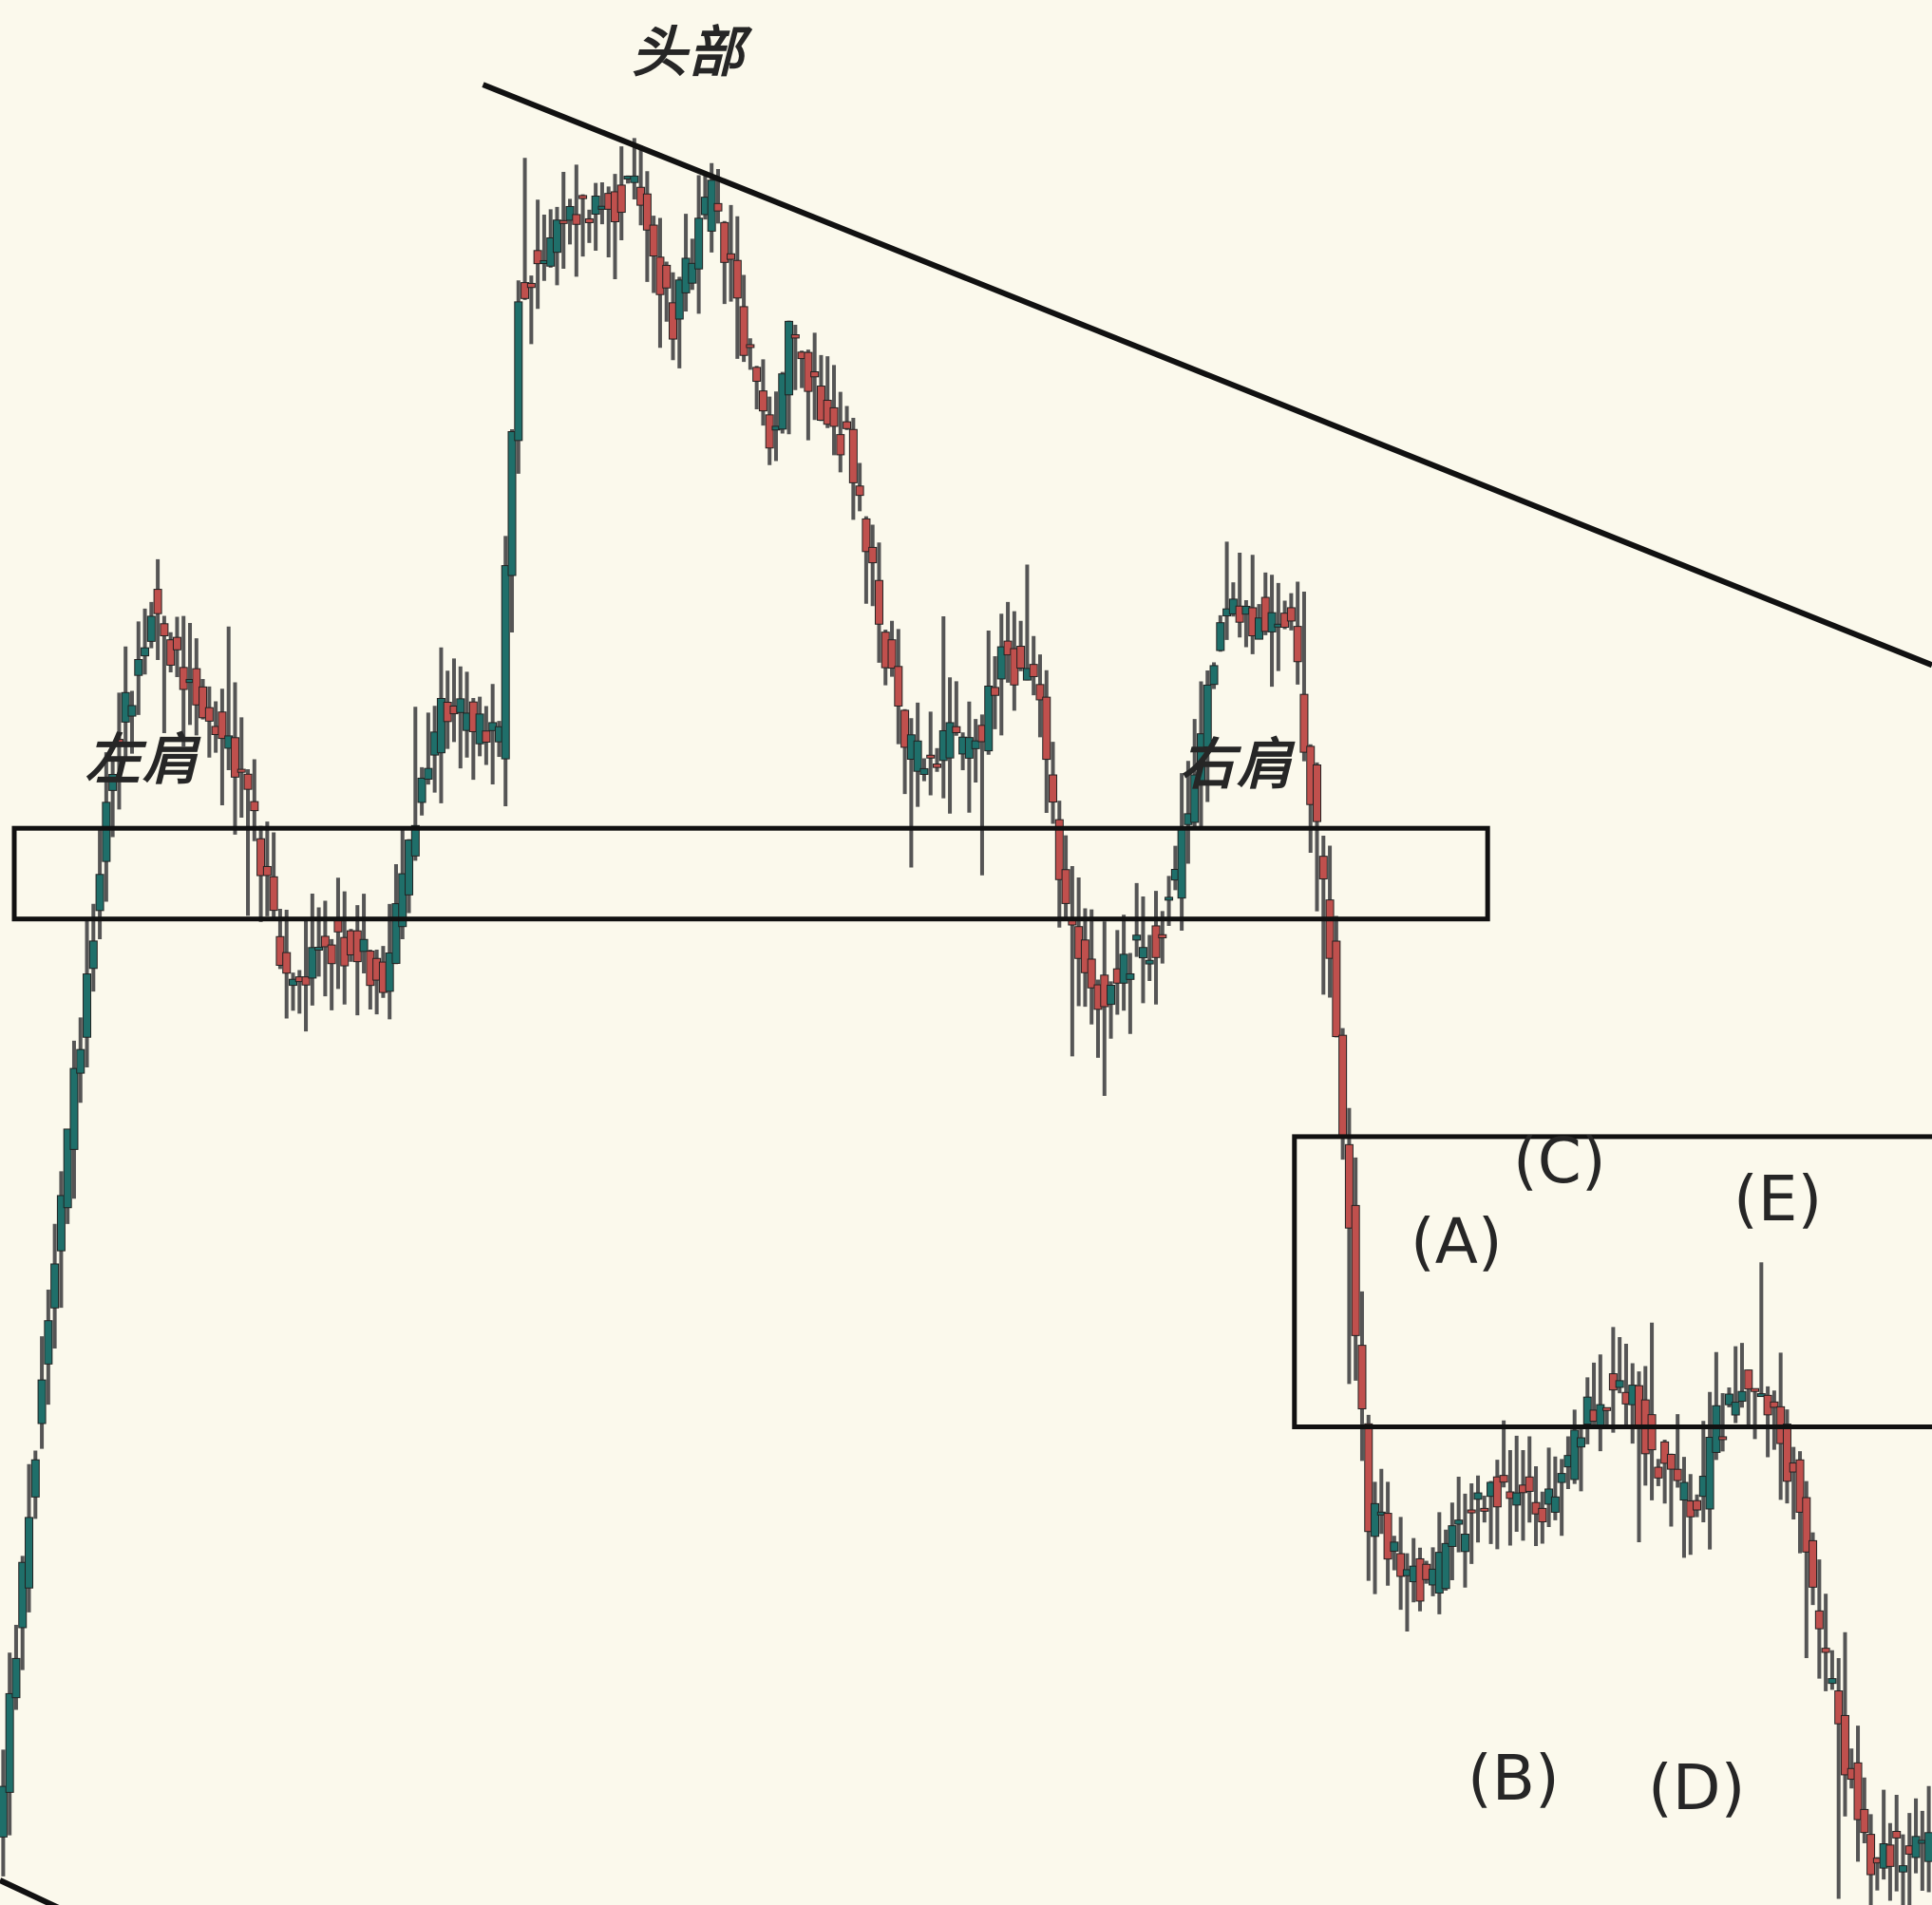 The width and height of the screenshot is (1932, 1905). Describe the element at coordinates (692, 53) in the screenshot. I see `head-label: 头部` at that location.